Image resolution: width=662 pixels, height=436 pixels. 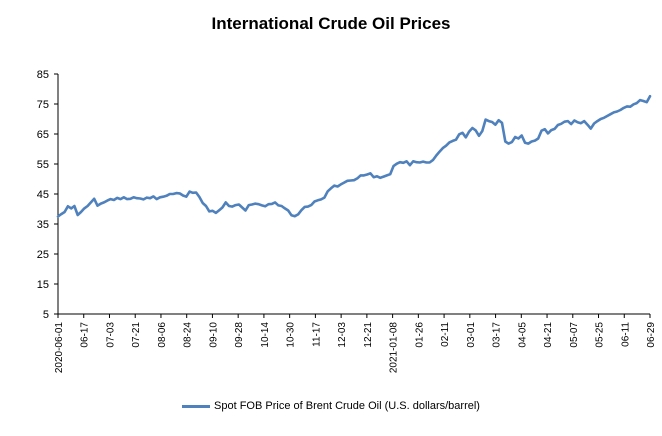 What do you see at coordinates (46, 315) in the screenshot?
I see `y-tick-label: 5` at bounding box center [46, 315].